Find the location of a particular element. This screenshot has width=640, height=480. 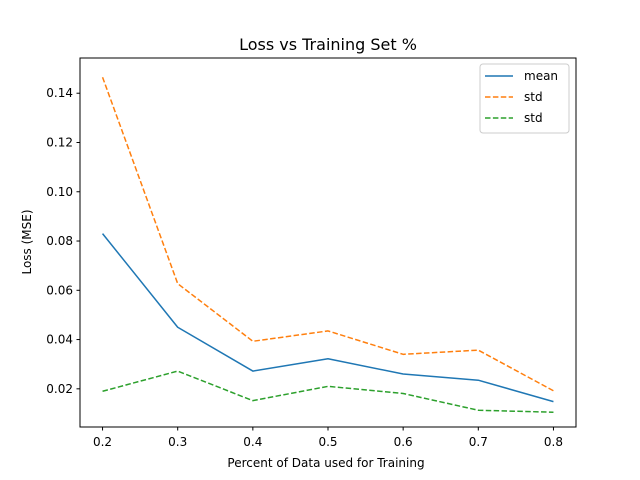

y-axis: 0.02 0.04 0.06 0.08 0.10 0.12 0.14 is located at coordinates (63, 241).